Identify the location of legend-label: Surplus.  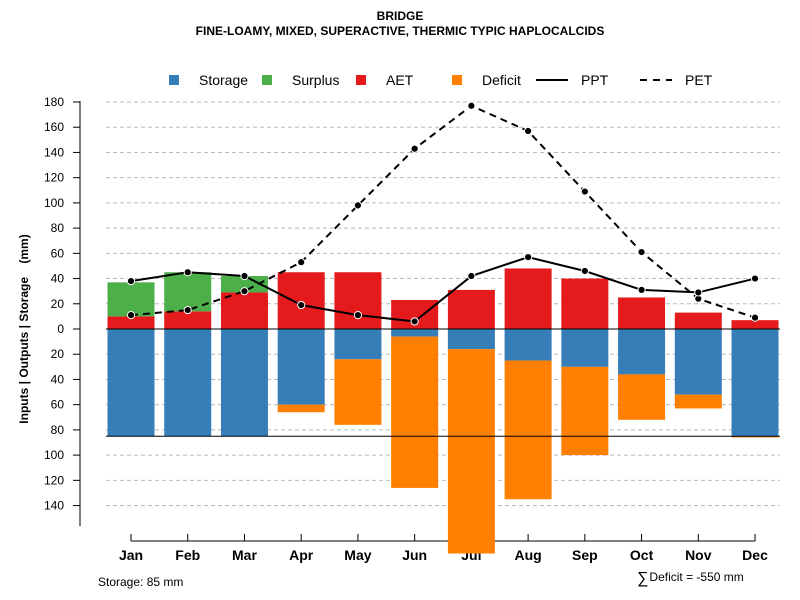
(315, 80).